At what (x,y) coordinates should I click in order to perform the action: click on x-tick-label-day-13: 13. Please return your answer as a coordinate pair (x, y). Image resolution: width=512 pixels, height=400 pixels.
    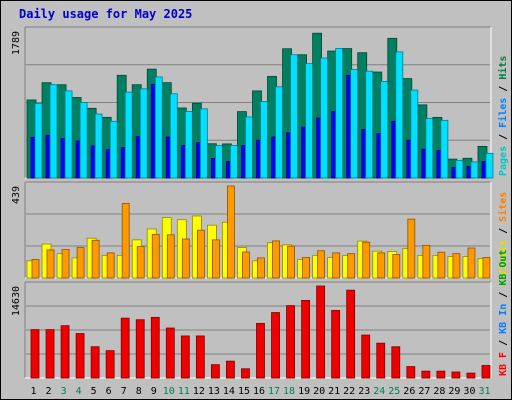
    Looking at the image, I should click on (214, 391).